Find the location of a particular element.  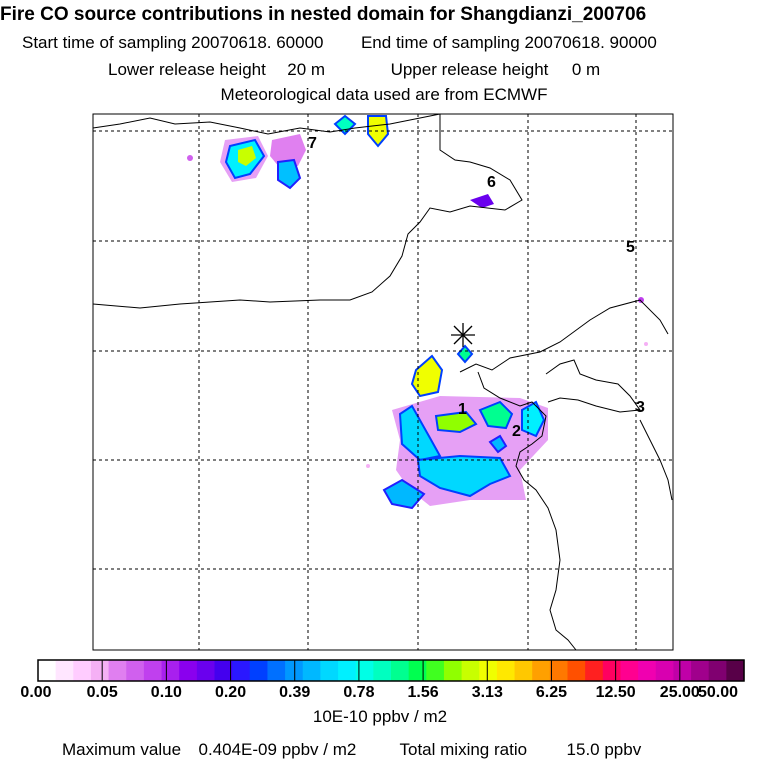

upper-height-value: 0 m is located at coordinates (586, 69).